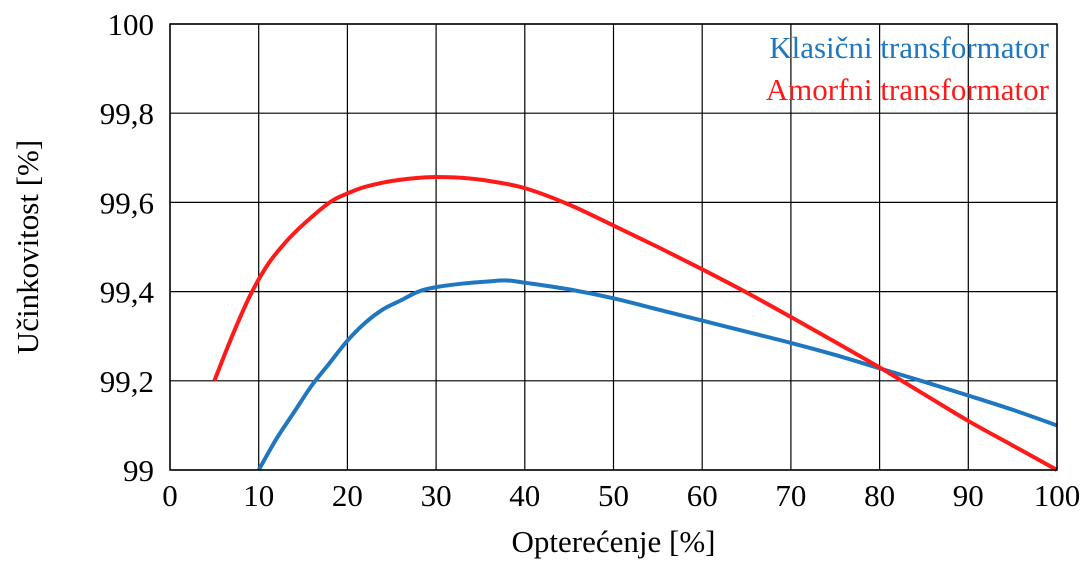 The height and width of the screenshot is (567, 1088). What do you see at coordinates (347, 495) in the screenshot?
I see `x-tick-label: 20` at bounding box center [347, 495].